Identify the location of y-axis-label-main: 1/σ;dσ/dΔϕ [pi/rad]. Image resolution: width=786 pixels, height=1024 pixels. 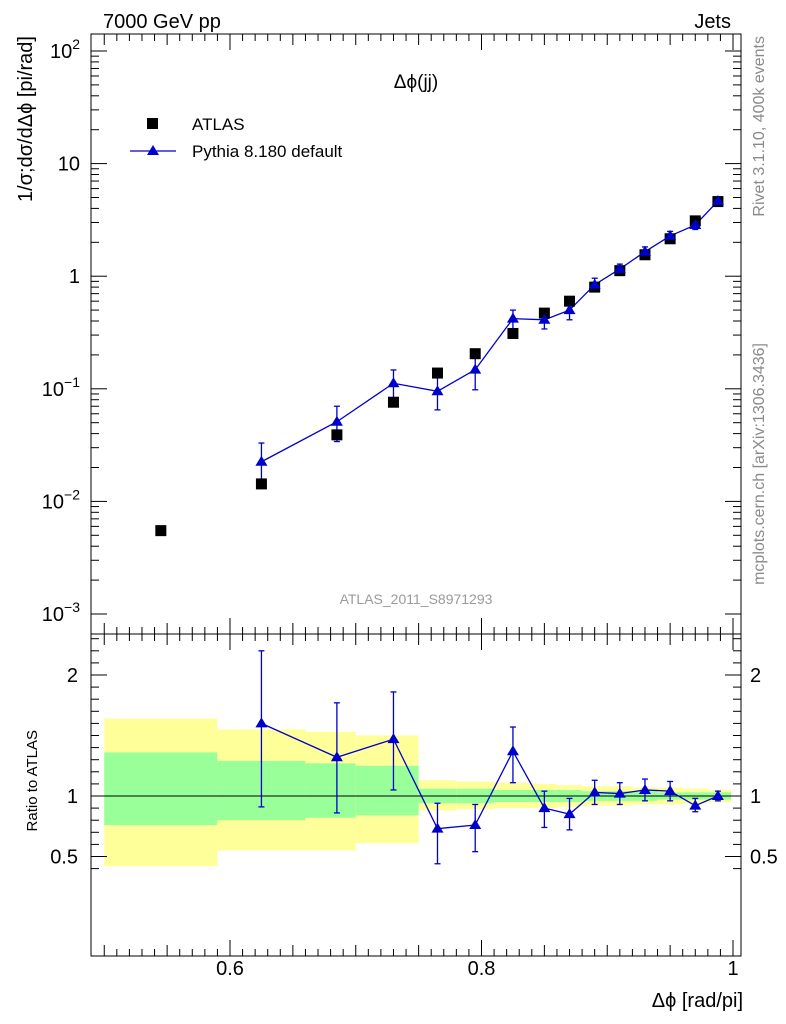
(26, 119).